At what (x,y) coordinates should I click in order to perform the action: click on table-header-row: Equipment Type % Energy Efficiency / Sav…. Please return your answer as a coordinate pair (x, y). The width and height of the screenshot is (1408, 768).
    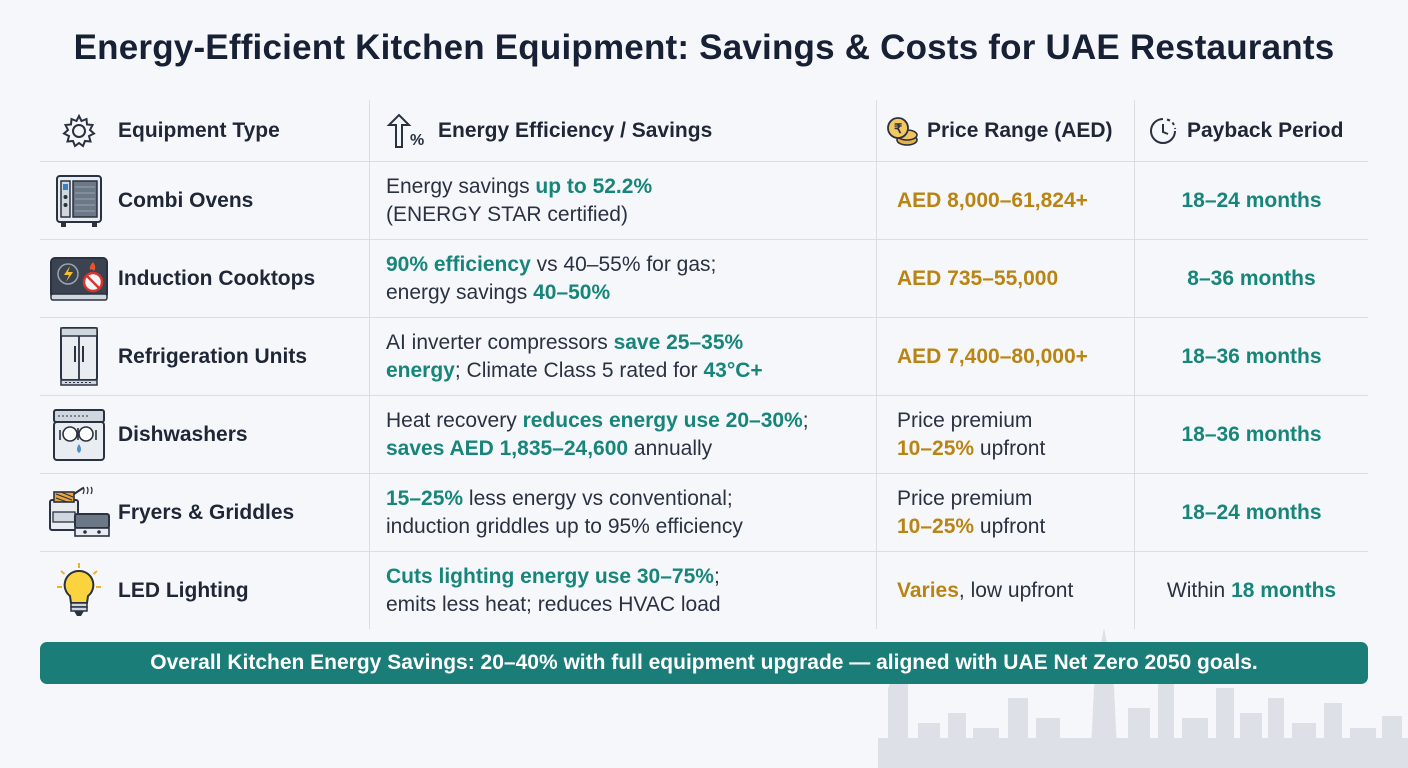
    Looking at the image, I should click on (704, 131).